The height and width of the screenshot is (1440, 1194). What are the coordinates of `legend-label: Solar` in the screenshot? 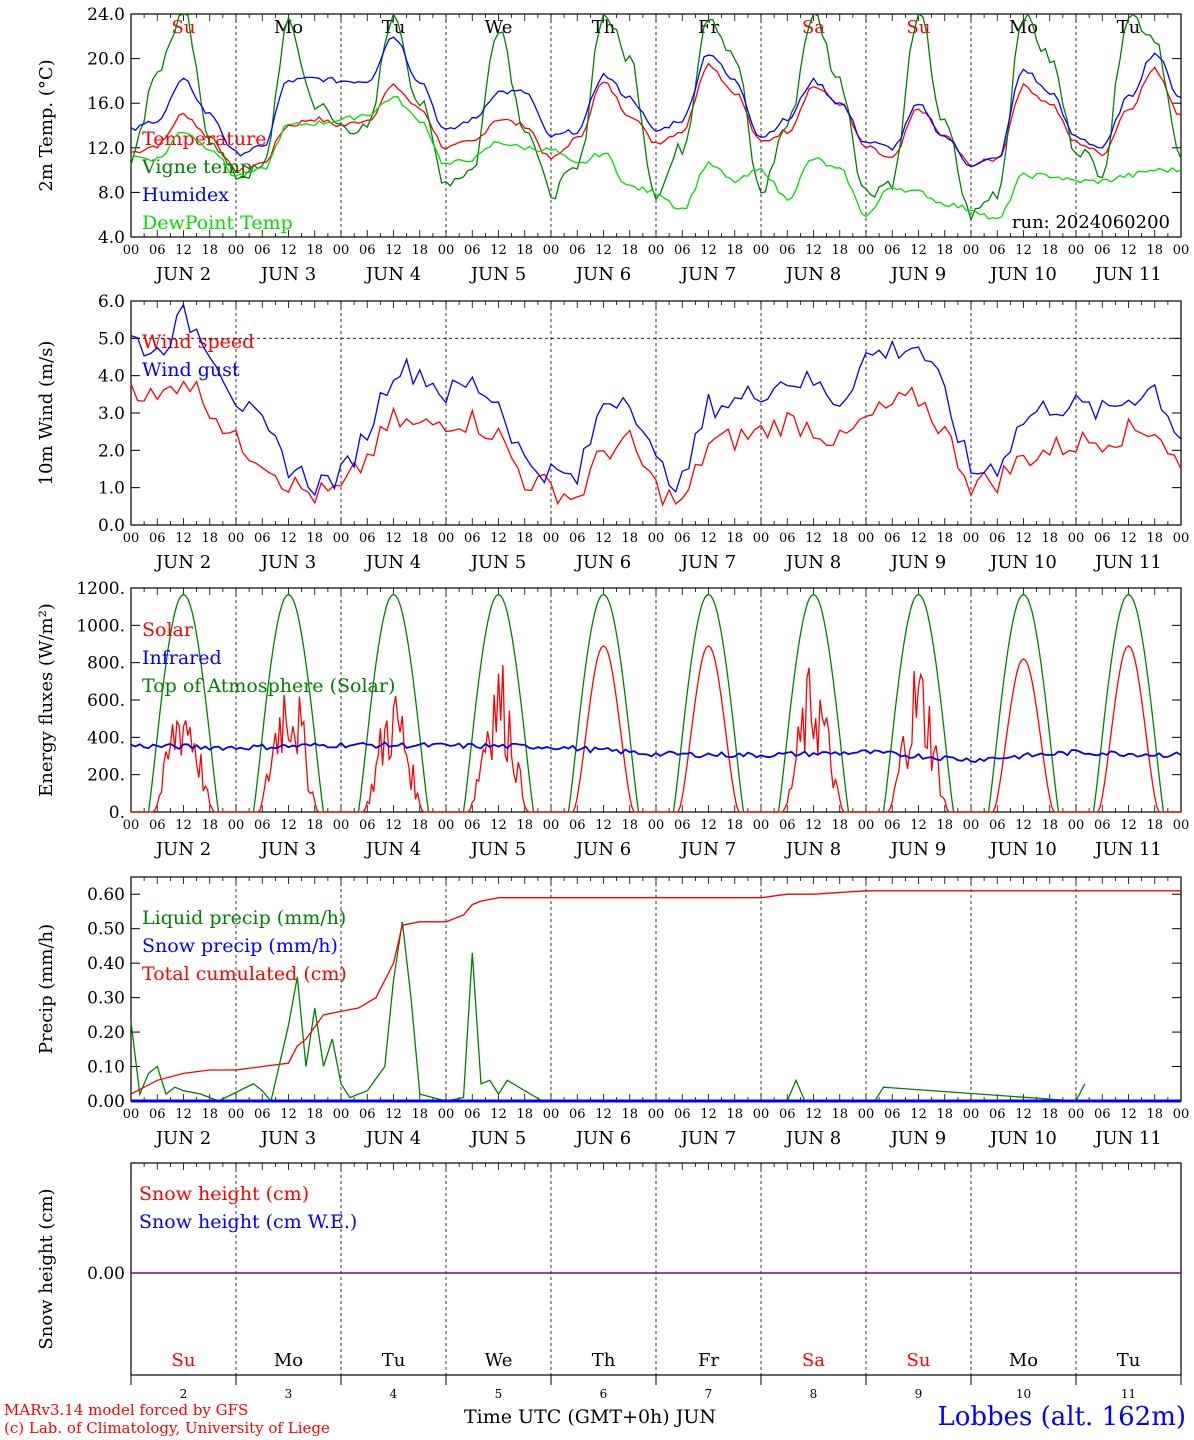 It's located at (168, 630).